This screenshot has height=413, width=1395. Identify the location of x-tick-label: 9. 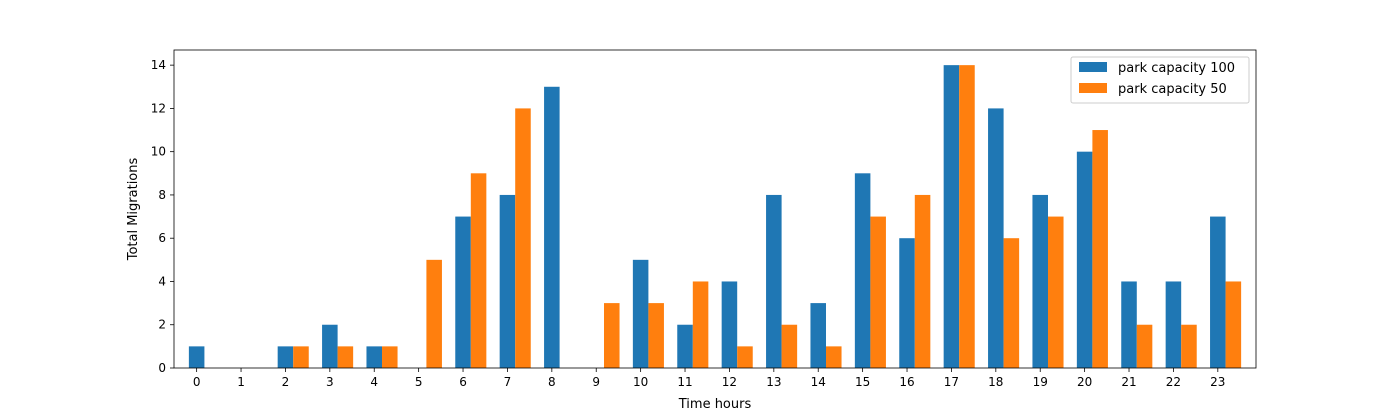
(596, 382).